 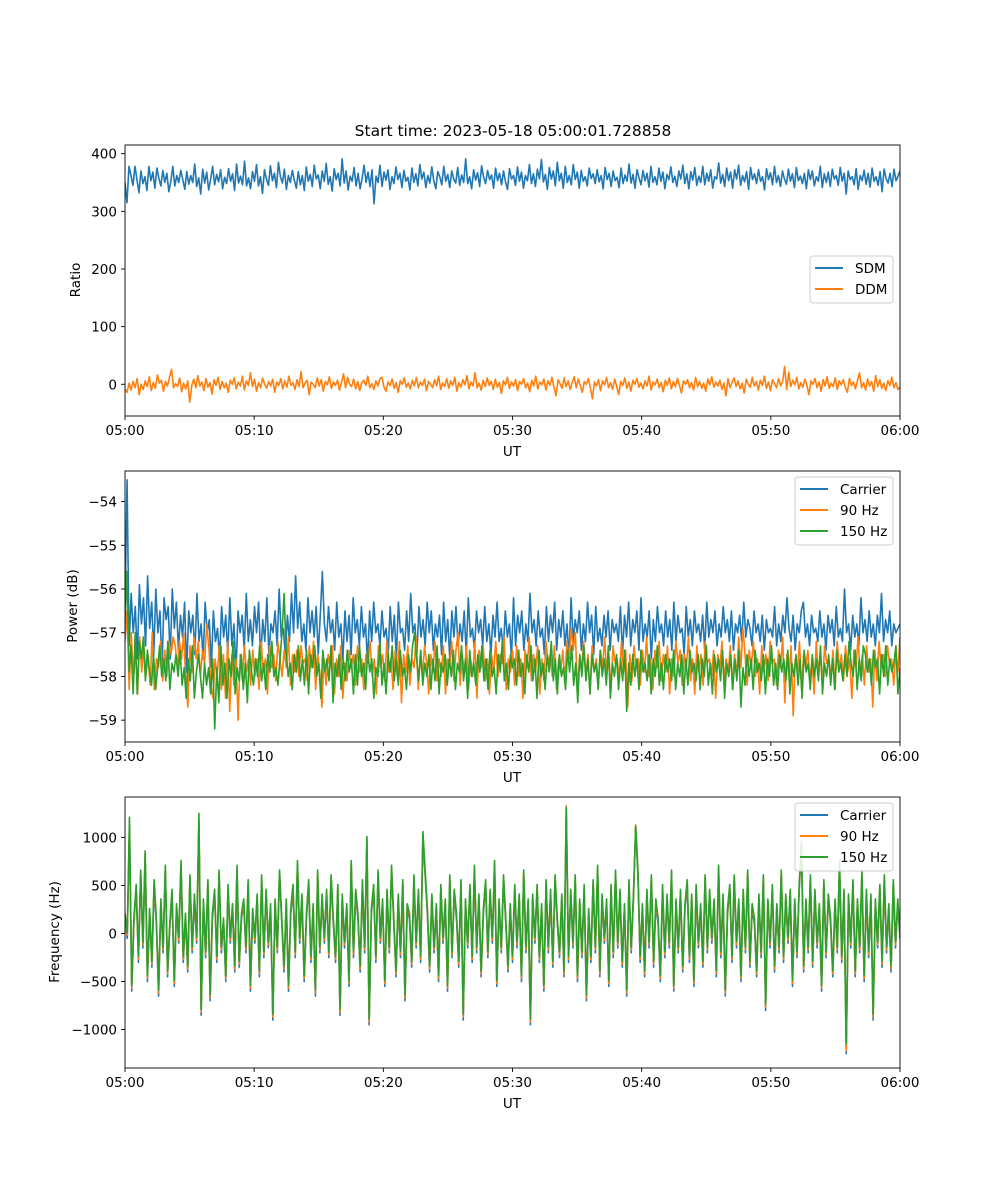 I want to click on series-line-ddm, so click(x=512, y=384).